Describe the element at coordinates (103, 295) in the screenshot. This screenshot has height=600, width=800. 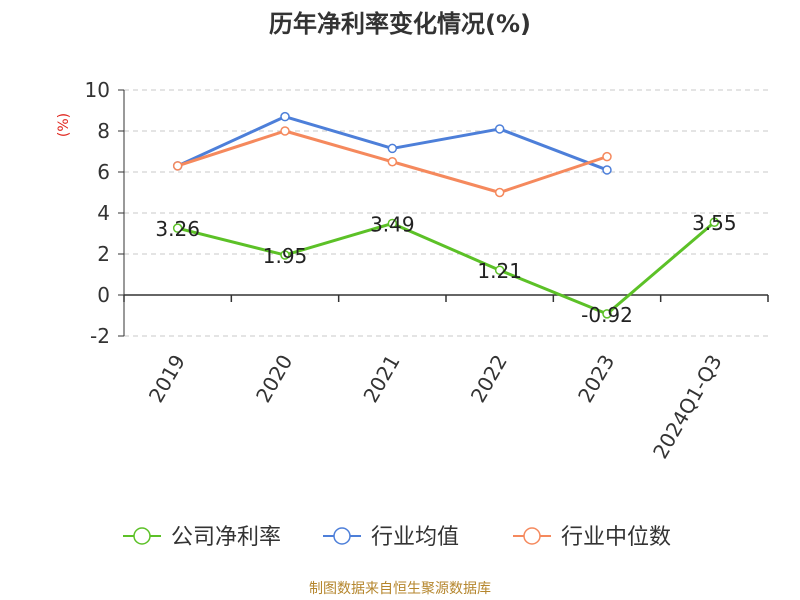
I see `y-tick-label: 0` at that location.